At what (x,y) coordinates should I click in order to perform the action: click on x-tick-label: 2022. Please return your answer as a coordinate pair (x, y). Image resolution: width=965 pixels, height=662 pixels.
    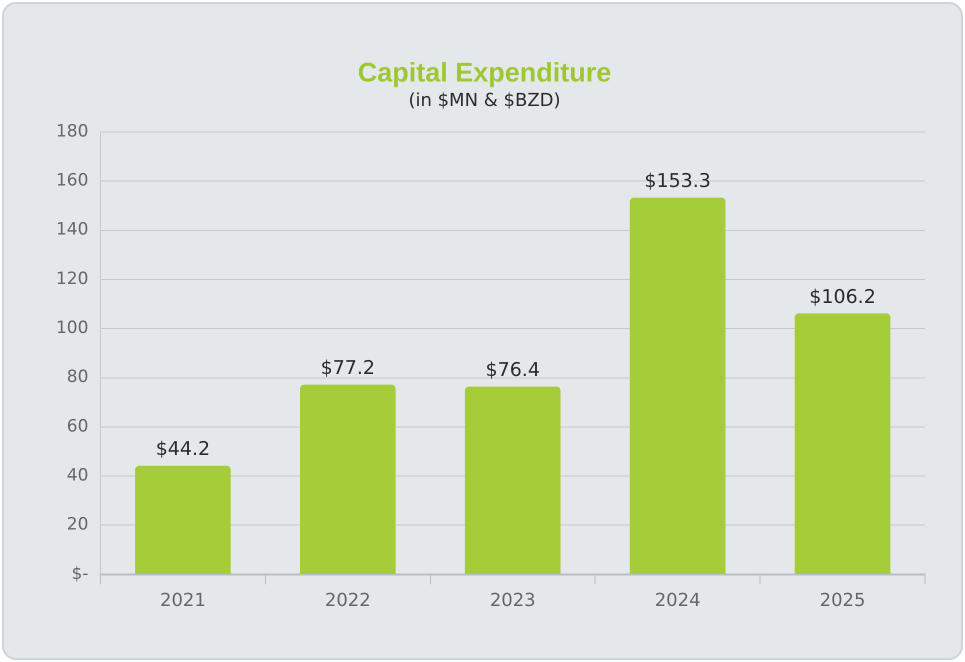
    Looking at the image, I should click on (347, 600).